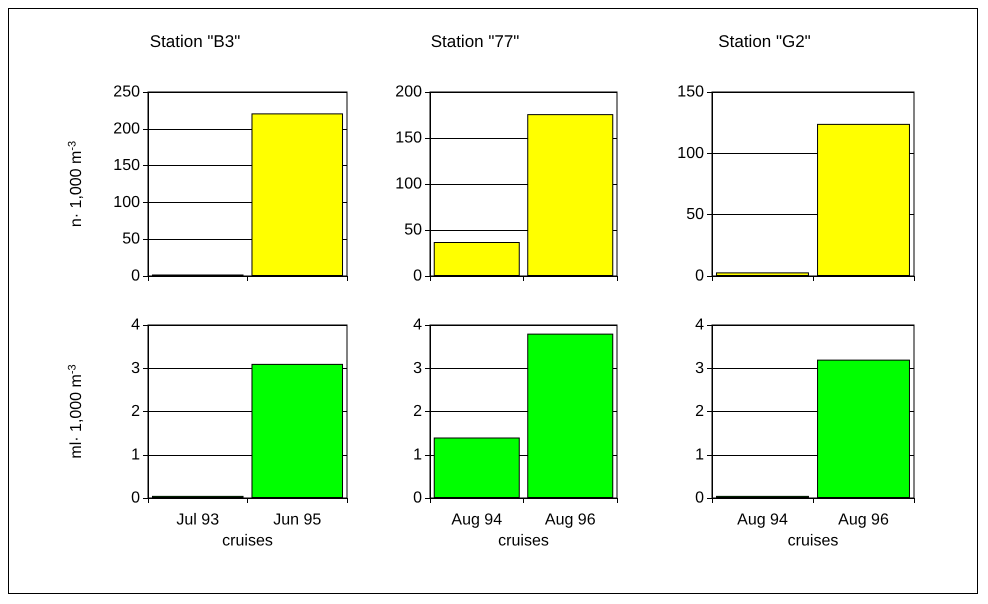 The image size is (988, 604). I want to click on chart-title: Station "B3", so click(195, 41).